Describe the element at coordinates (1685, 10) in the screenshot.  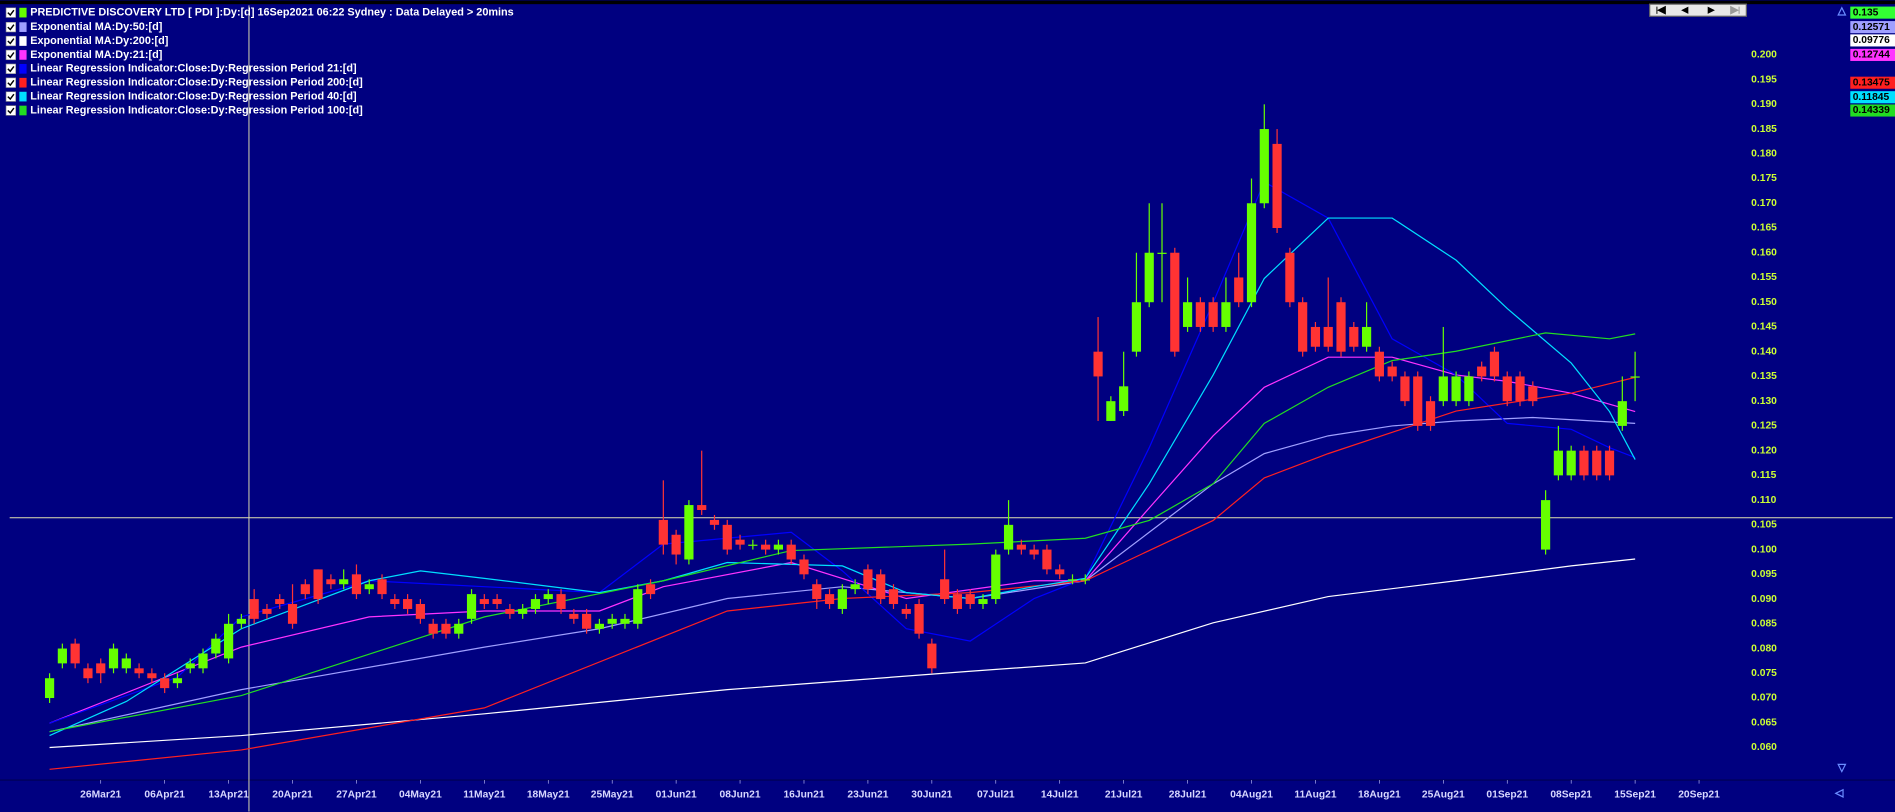
I see `nav-prev` at that location.